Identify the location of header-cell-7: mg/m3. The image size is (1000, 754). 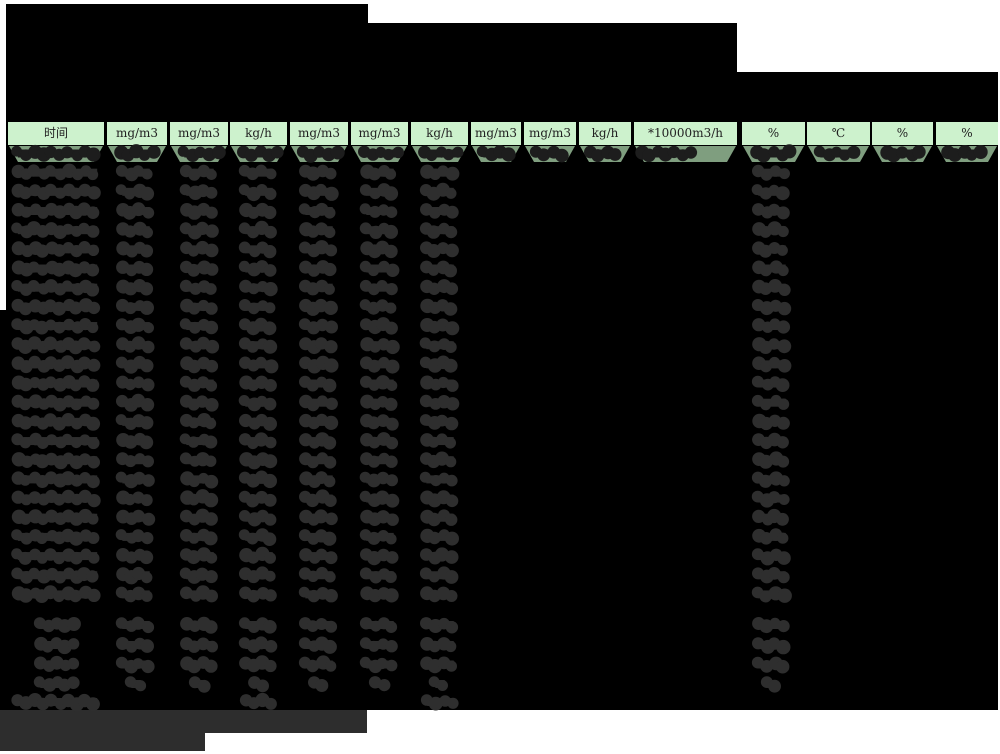
(496, 133).